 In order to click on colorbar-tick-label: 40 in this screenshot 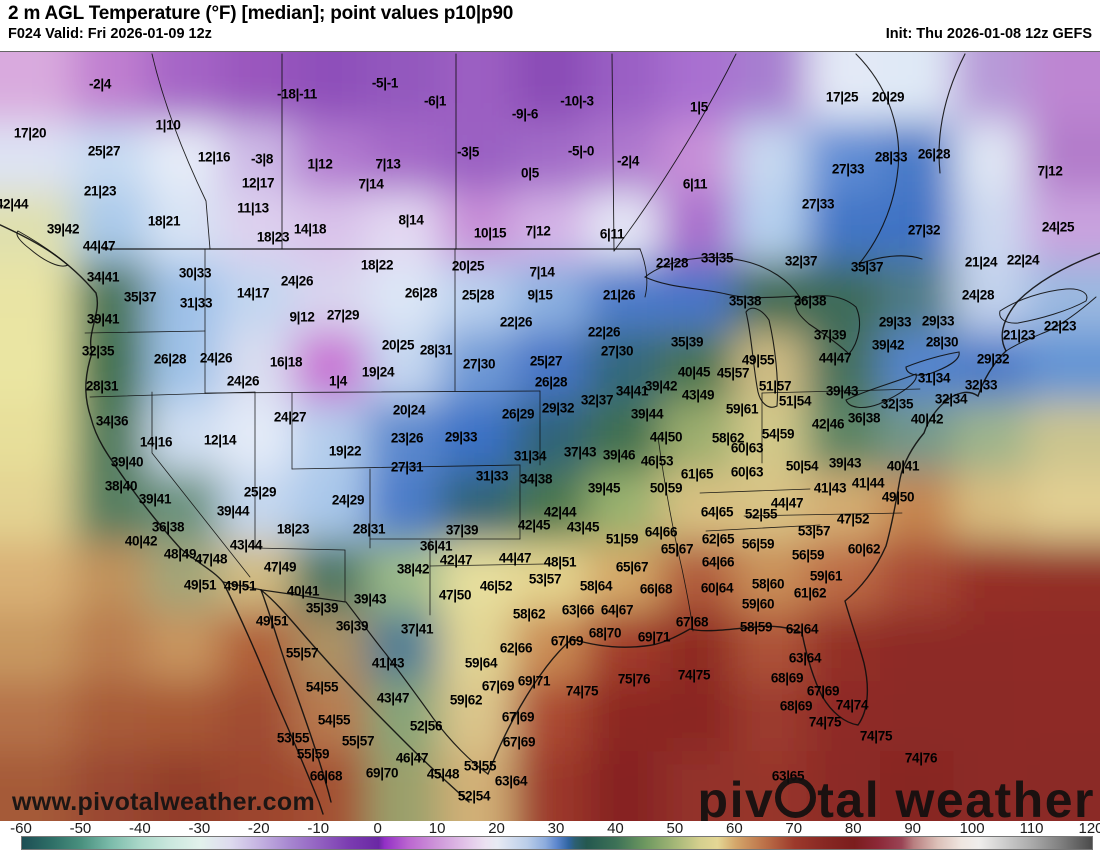, I will do `click(615, 828)`.